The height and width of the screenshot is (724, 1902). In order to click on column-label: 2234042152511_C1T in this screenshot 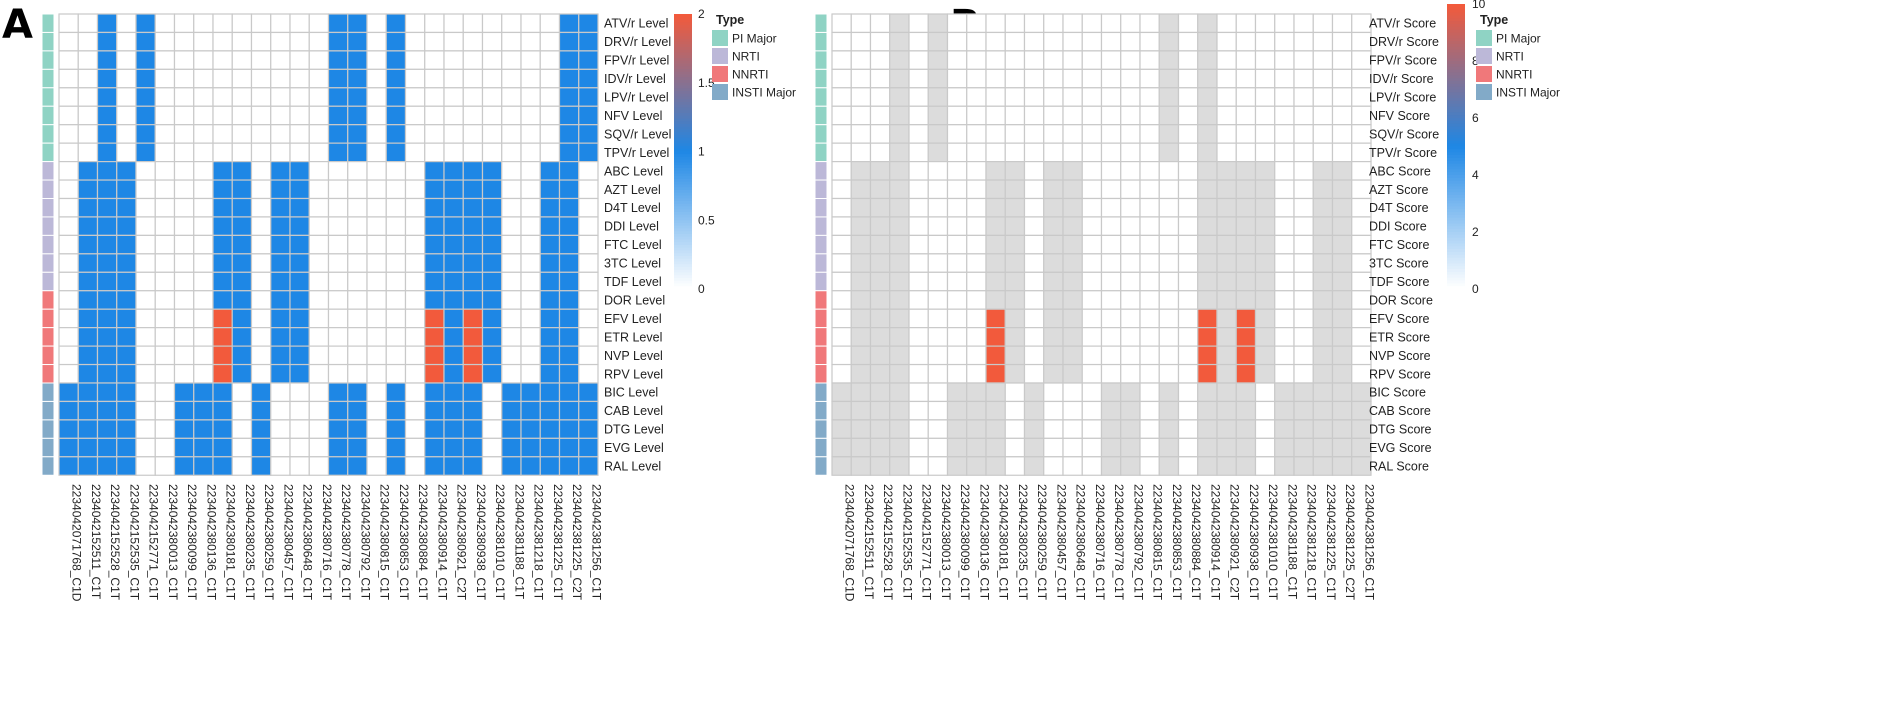, I will do `click(96, 542)`.